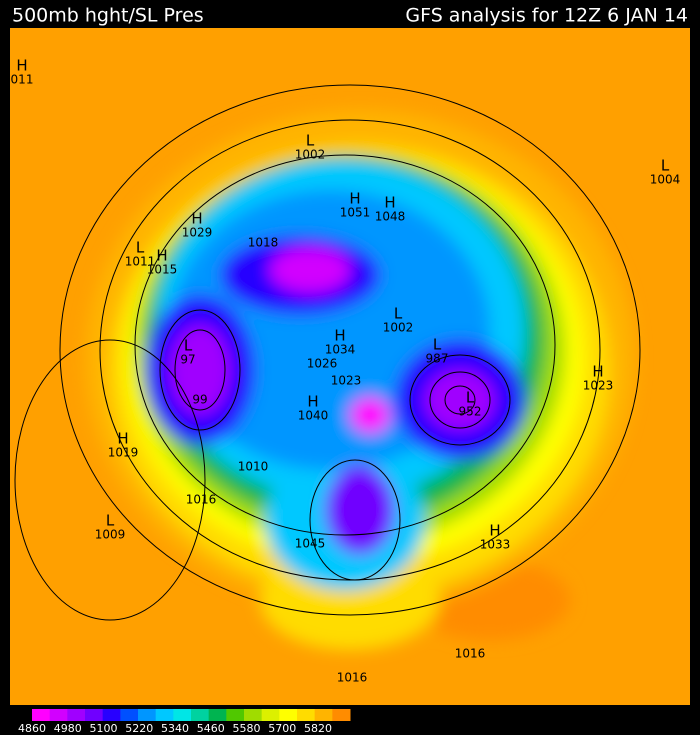 This screenshot has width=700, height=735. What do you see at coordinates (199, 400) in the screenshot?
I see `pressure-value: 99` at bounding box center [199, 400].